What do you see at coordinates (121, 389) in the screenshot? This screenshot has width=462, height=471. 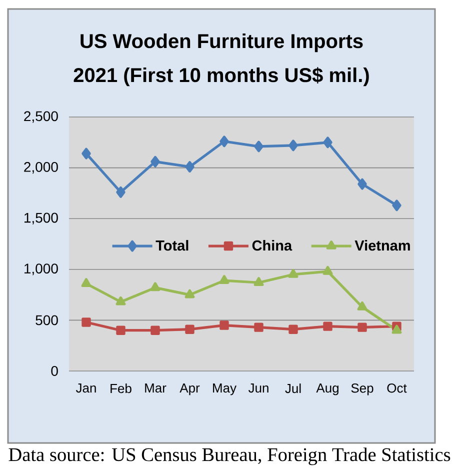 I see `x-tick-label: Feb` at bounding box center [121, 389].